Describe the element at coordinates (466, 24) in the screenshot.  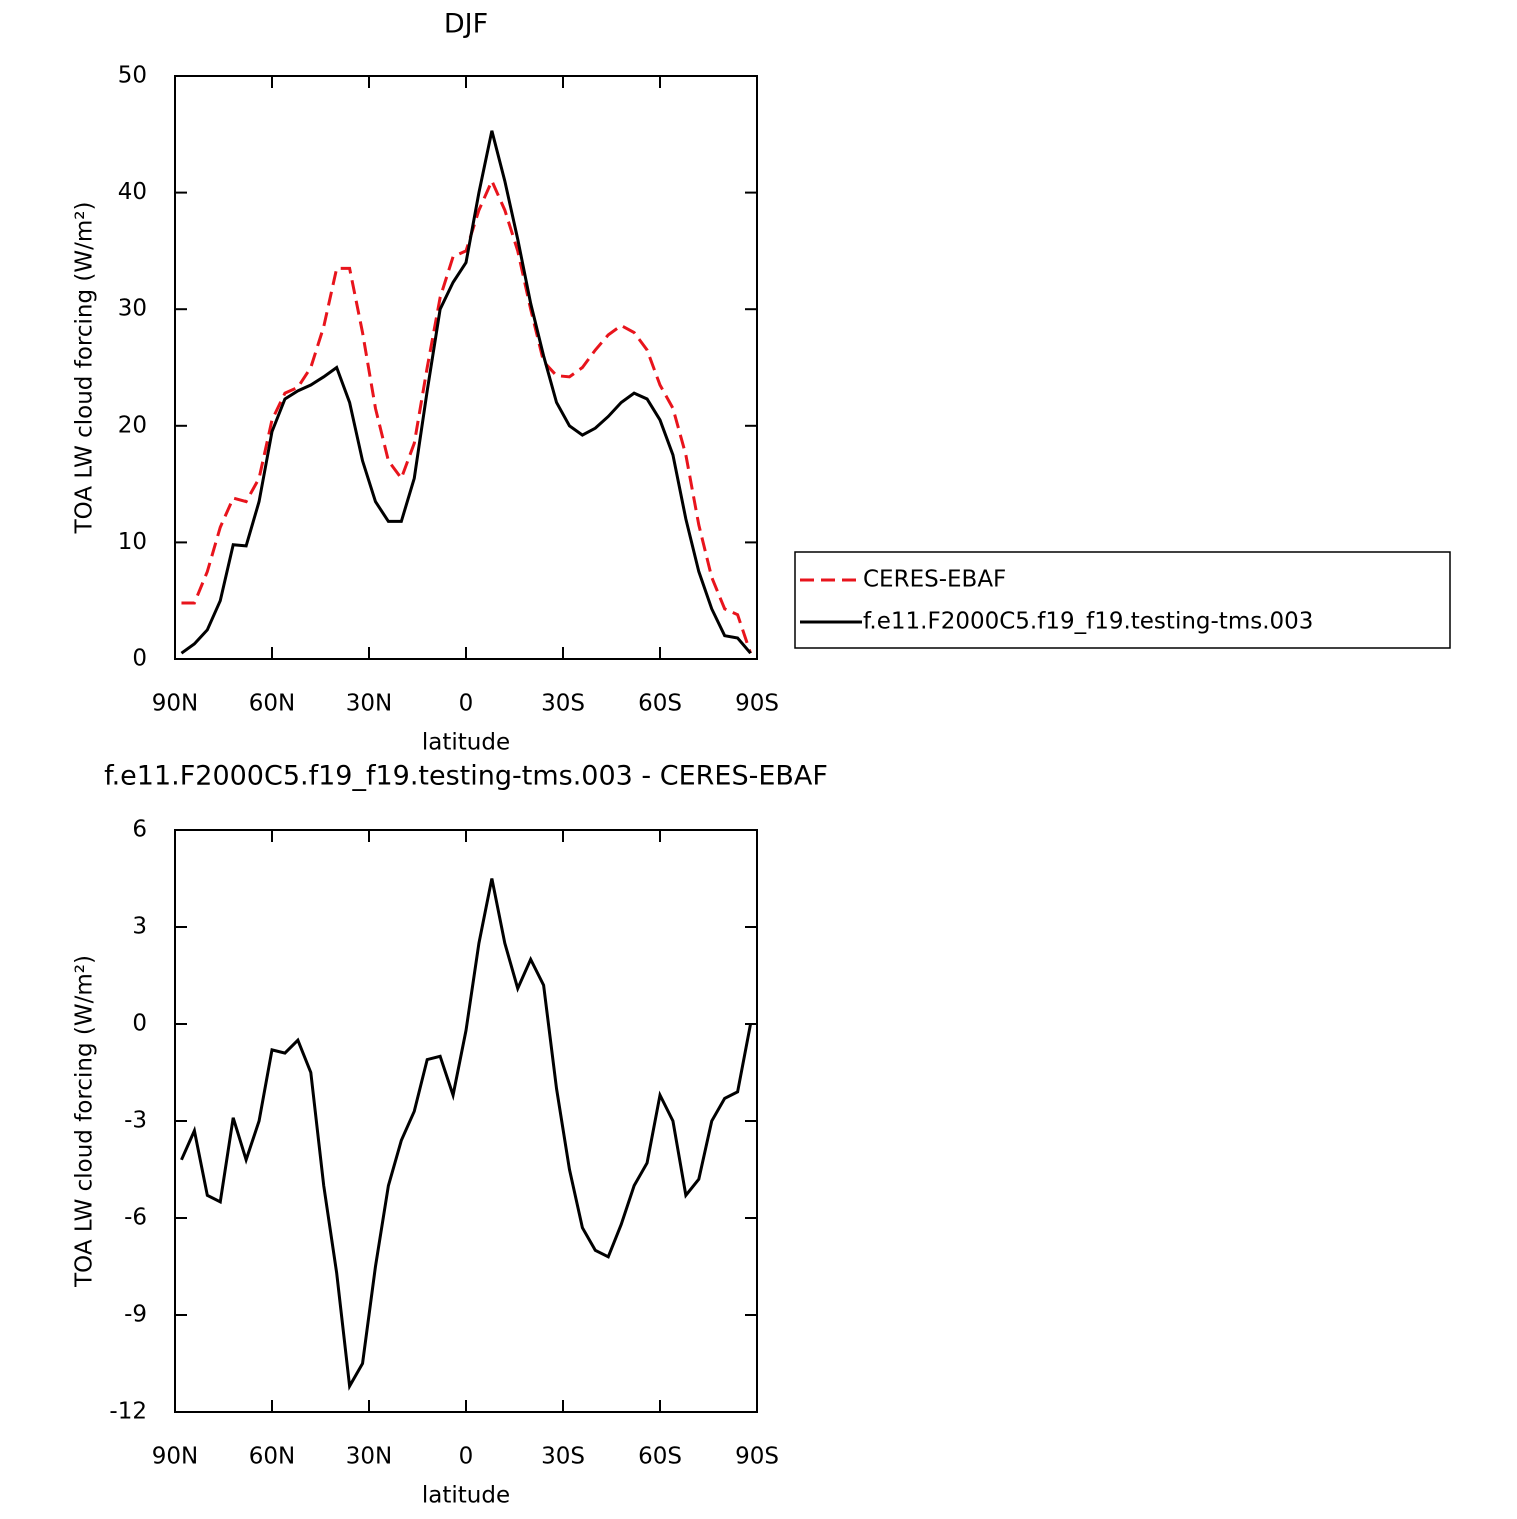
I see `chart-title: DJF` at that location.